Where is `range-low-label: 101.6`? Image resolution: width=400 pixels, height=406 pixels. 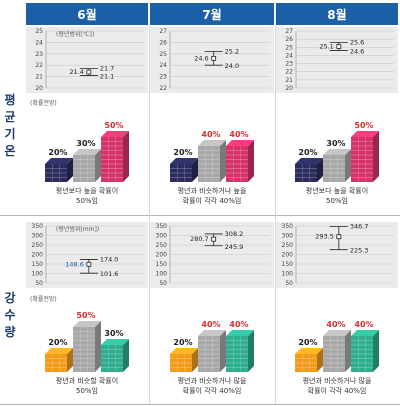
range-low-label: 101.6 is located at coordinates (109, 274).